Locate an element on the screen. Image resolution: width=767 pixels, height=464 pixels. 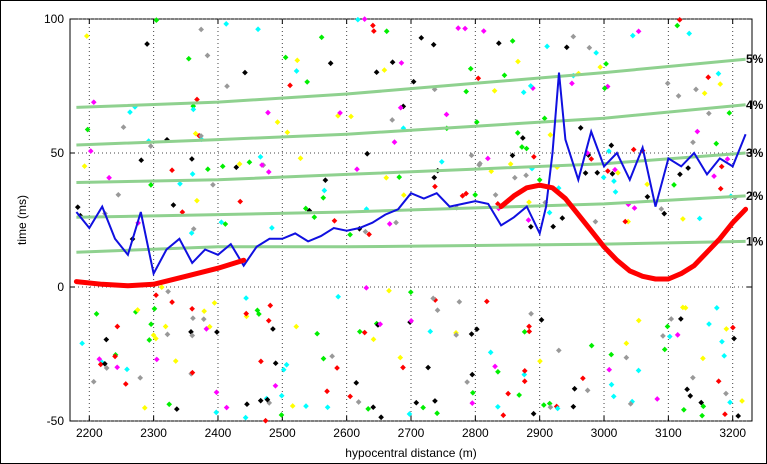
percent-label: 1% is located at coordinates (755, 241).